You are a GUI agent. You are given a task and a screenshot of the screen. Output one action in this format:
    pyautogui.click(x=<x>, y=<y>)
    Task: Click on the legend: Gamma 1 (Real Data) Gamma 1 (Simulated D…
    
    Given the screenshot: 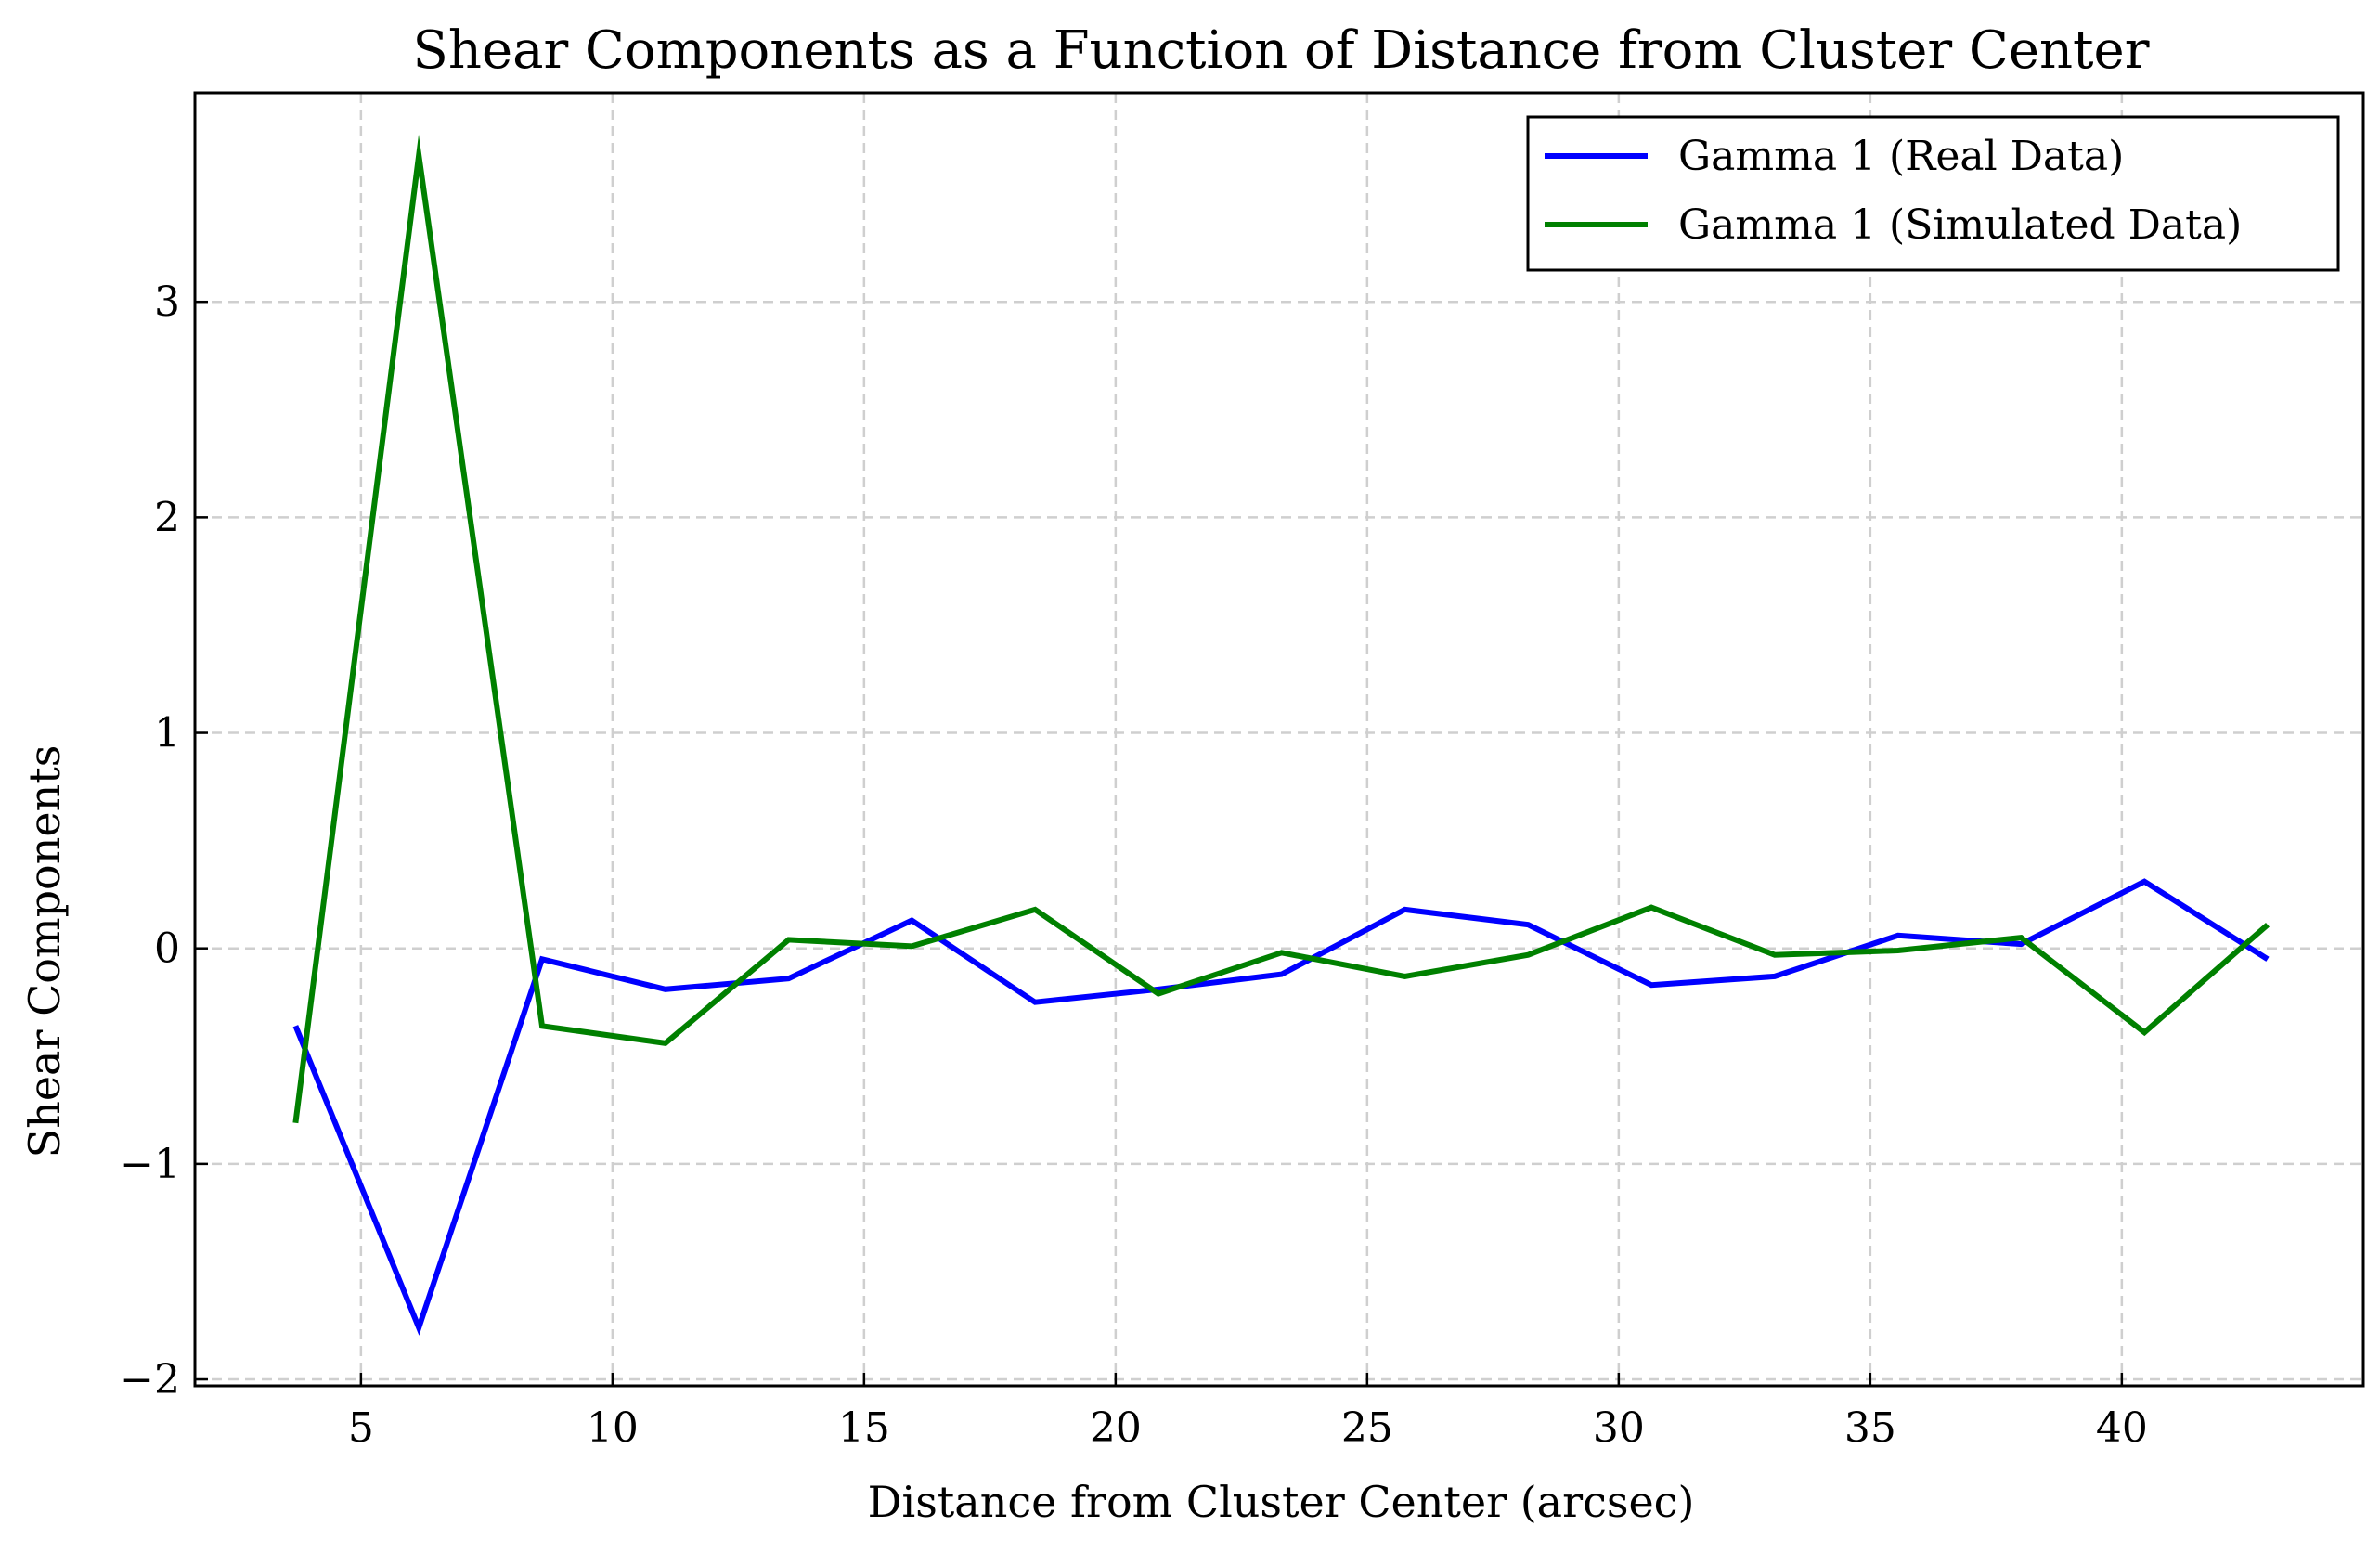 What is the action you would take?
    pyautogui.click(x=1933, y=193)
    